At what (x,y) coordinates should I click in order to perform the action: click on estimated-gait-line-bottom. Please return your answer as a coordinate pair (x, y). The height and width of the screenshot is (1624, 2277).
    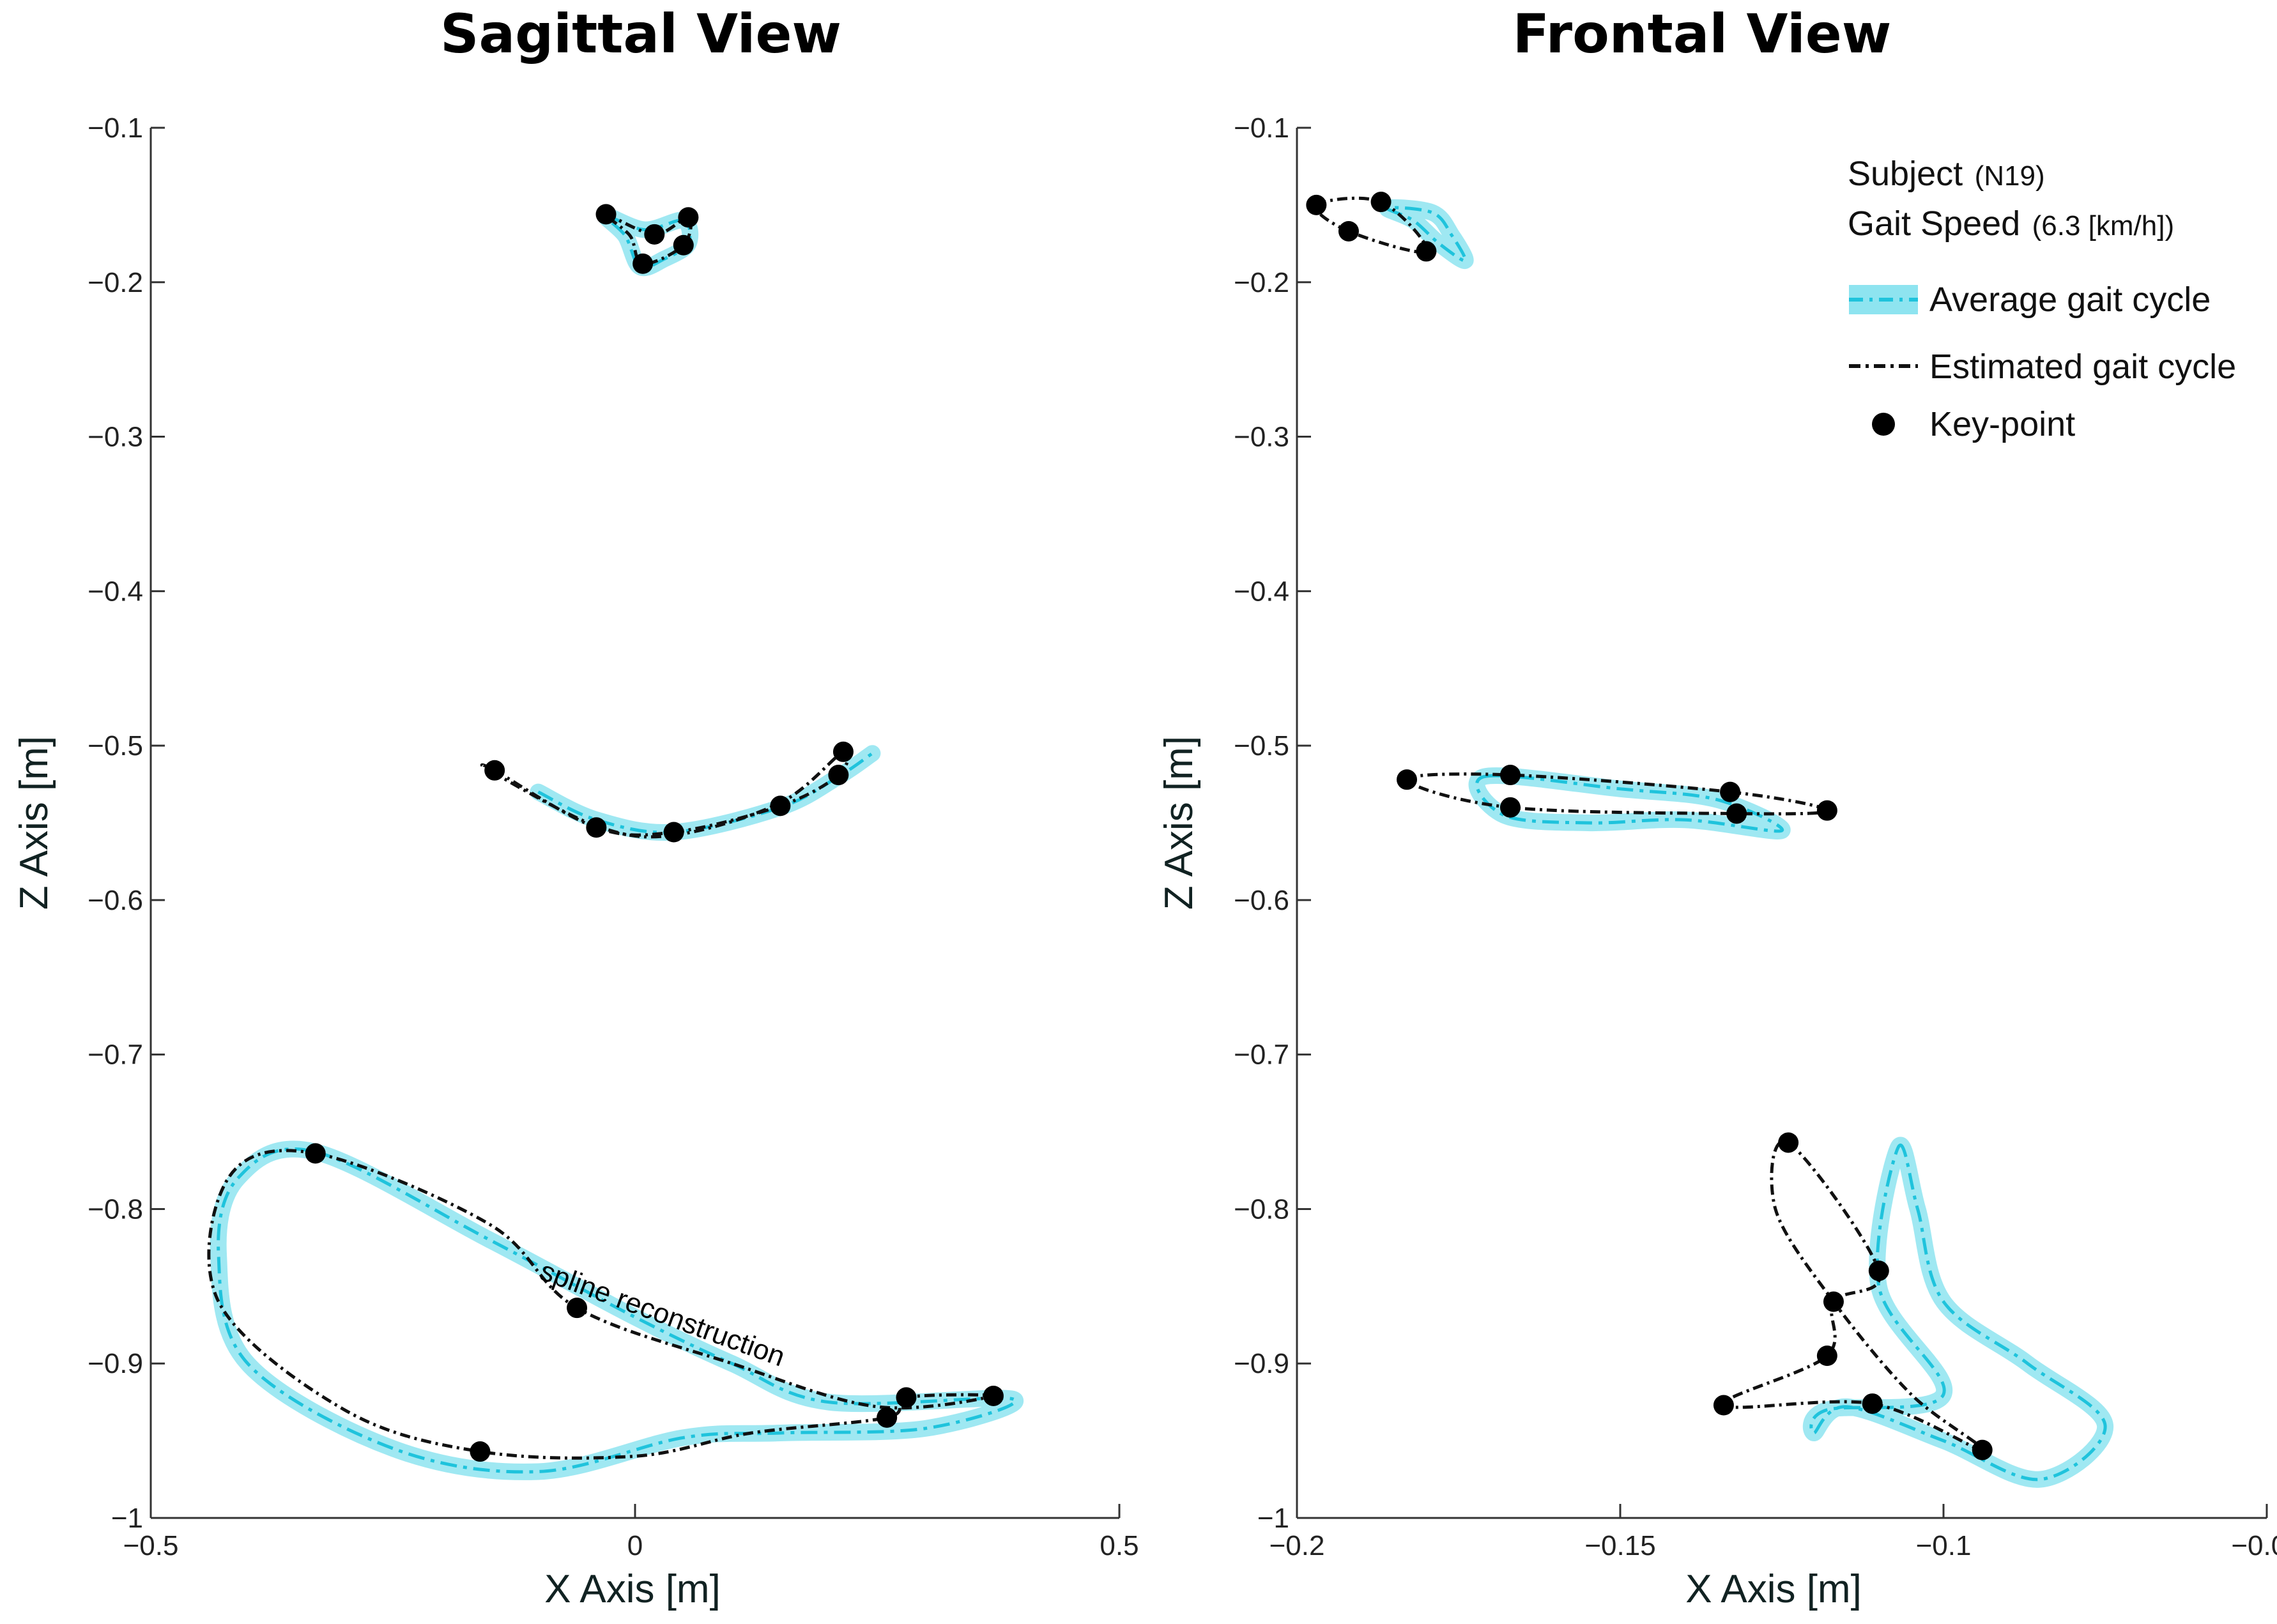
    Looking at the image, I should click on (1853, 1296).